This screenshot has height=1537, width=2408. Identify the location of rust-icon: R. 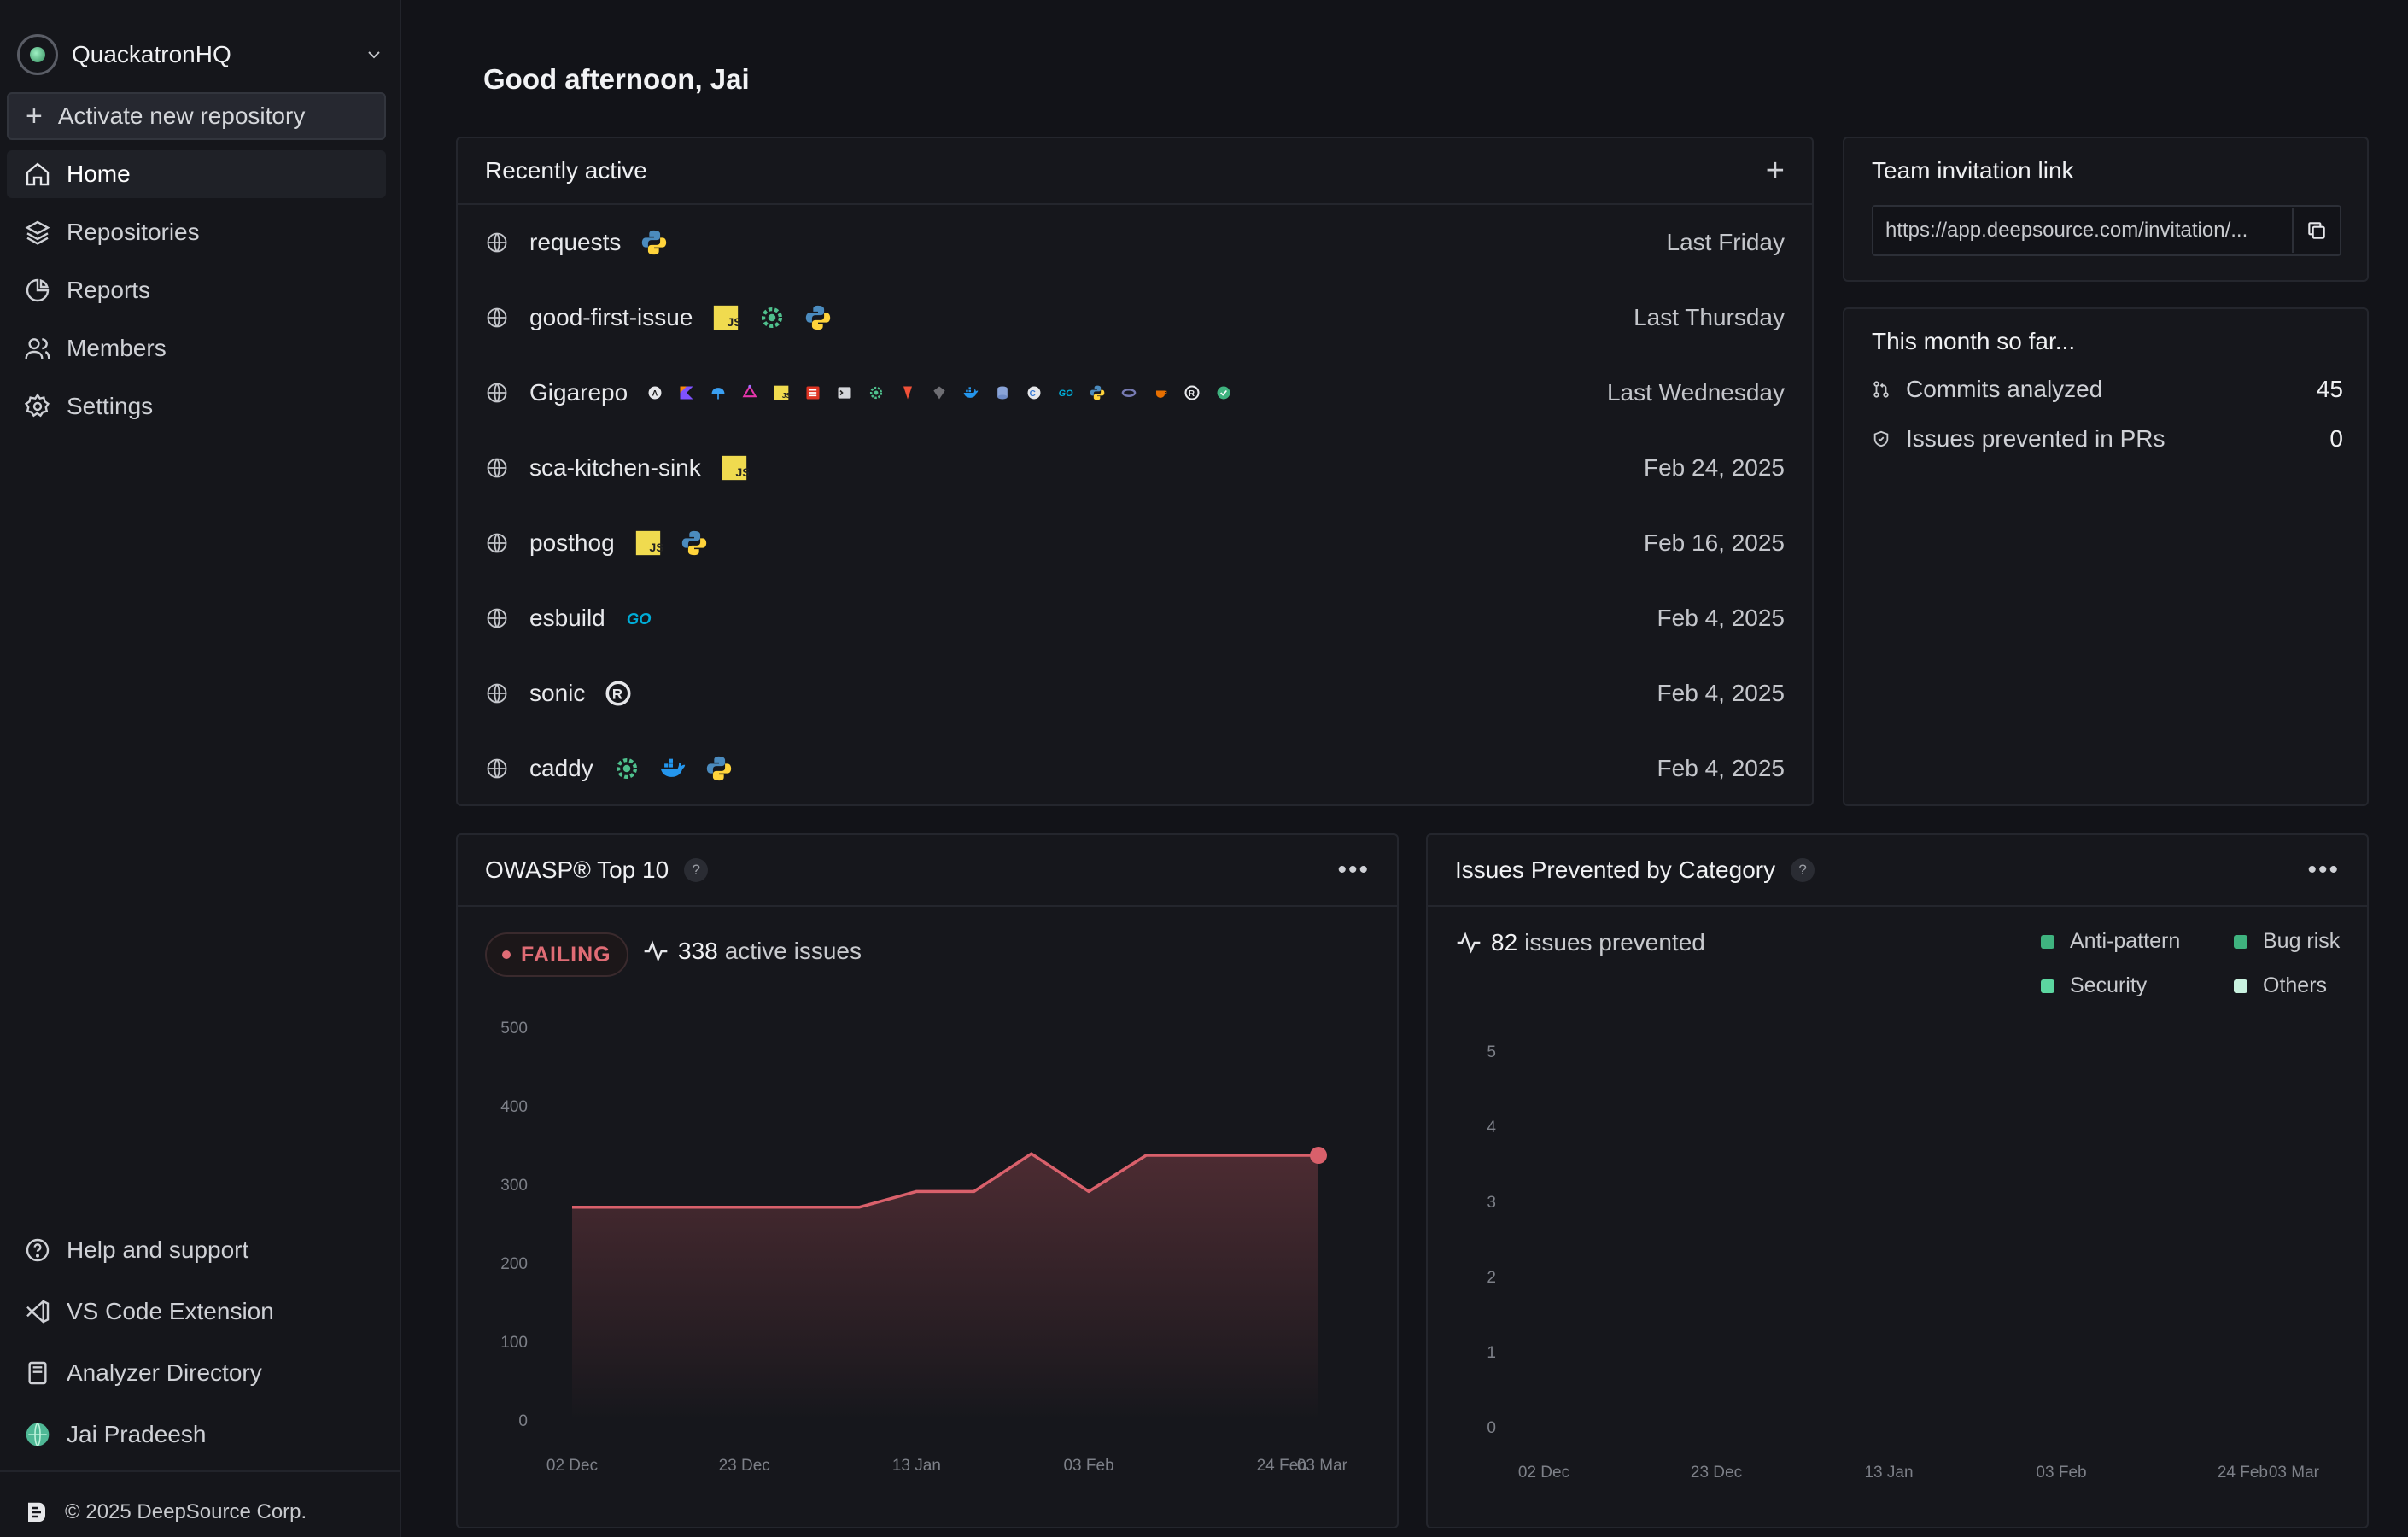
(1192, 392).